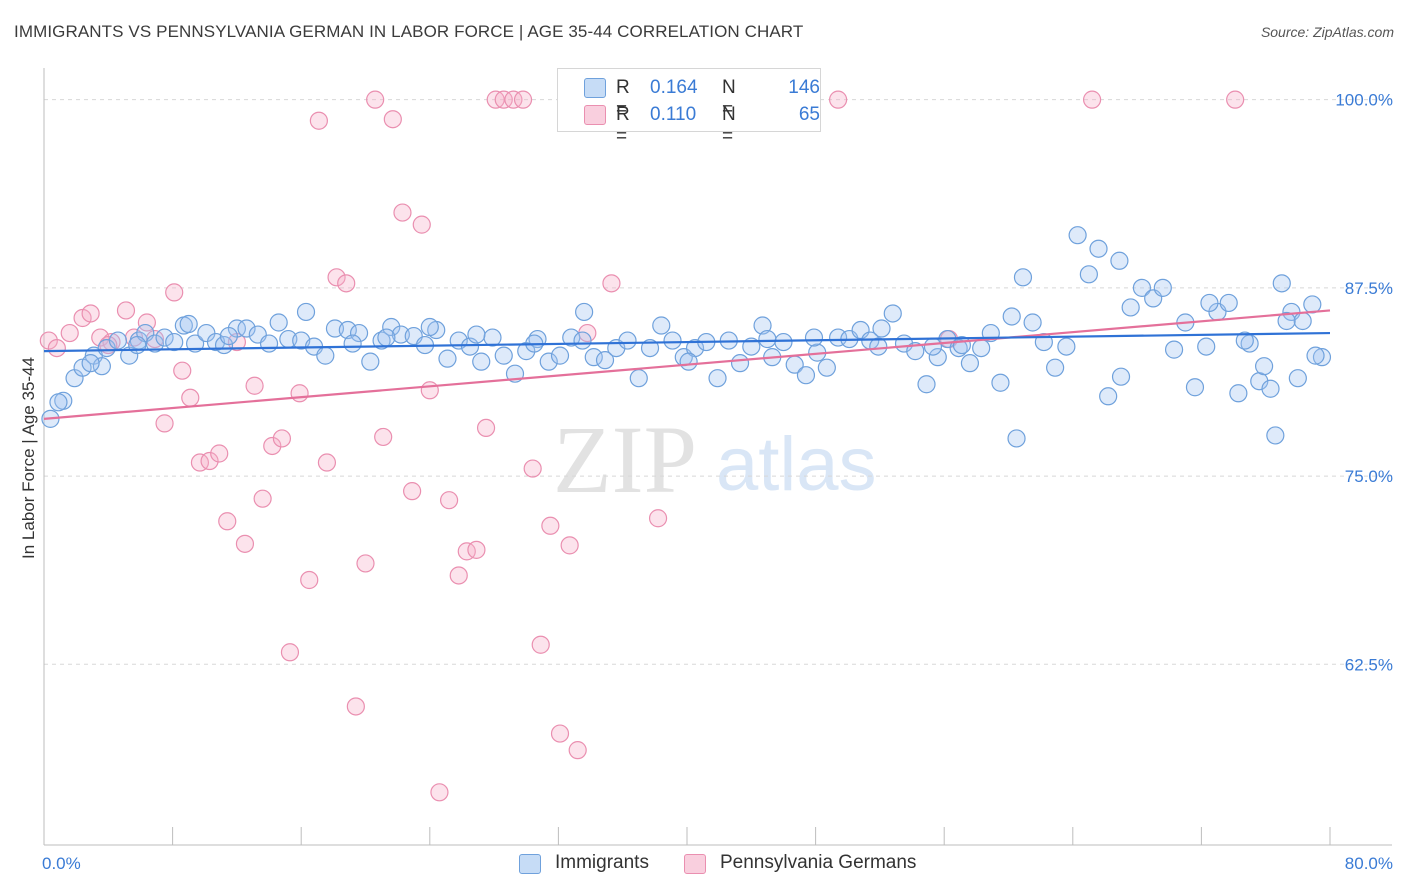  I want to click on bottom-legend-label: Immigrants, so click(602, 862).